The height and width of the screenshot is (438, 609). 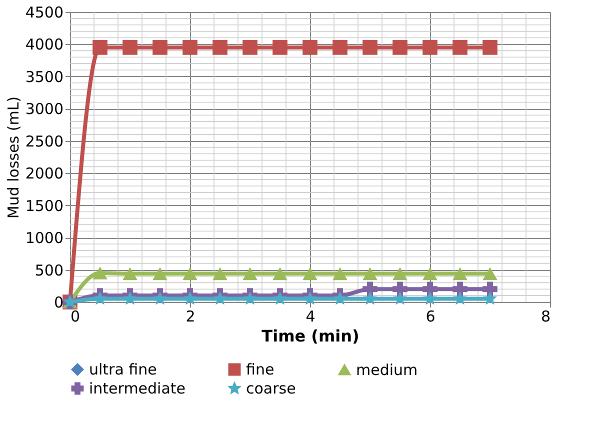 I want to click on y-tick-label: 0, so click(x=59, y=303).